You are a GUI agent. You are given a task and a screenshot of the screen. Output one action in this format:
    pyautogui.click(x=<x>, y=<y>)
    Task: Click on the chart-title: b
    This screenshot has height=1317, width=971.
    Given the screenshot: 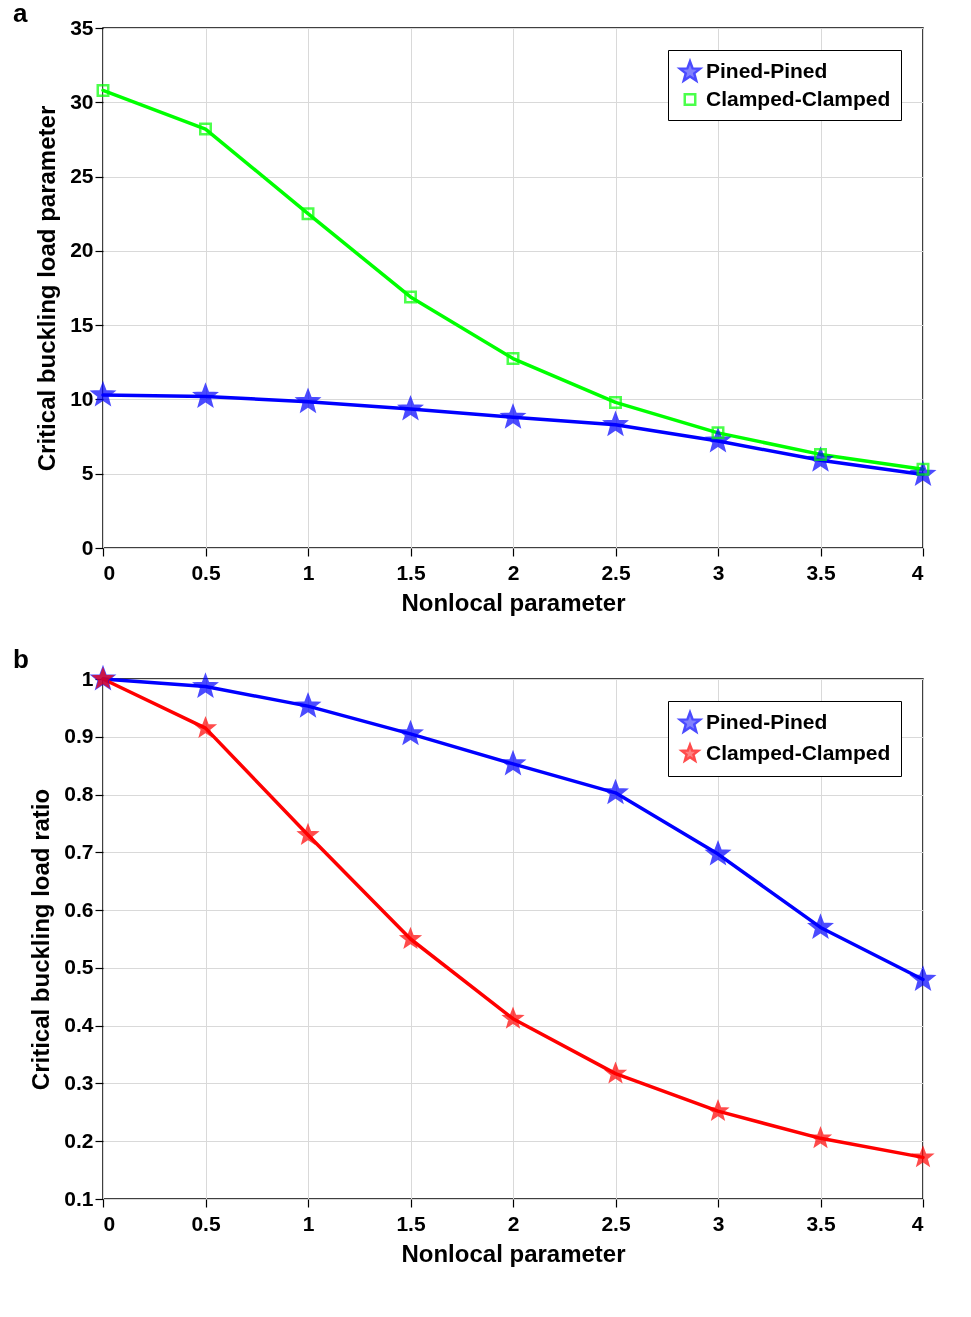 What is the action you would take?
    pyautogui.click(x=21, y=659)
    